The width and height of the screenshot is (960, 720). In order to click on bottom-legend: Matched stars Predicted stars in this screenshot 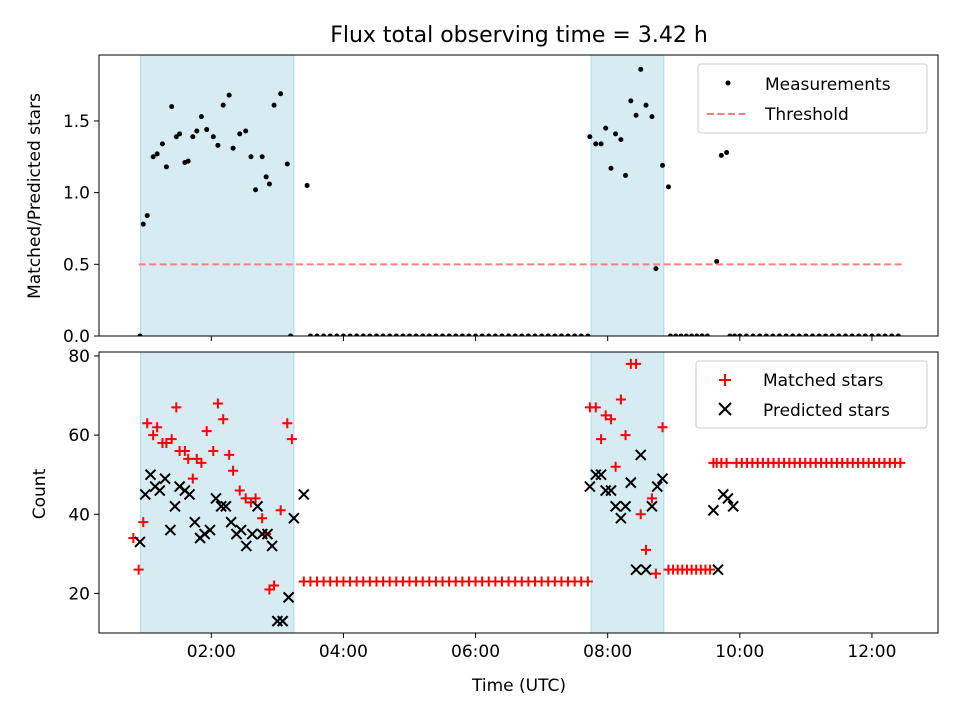, I will do `click(811, 394)`.